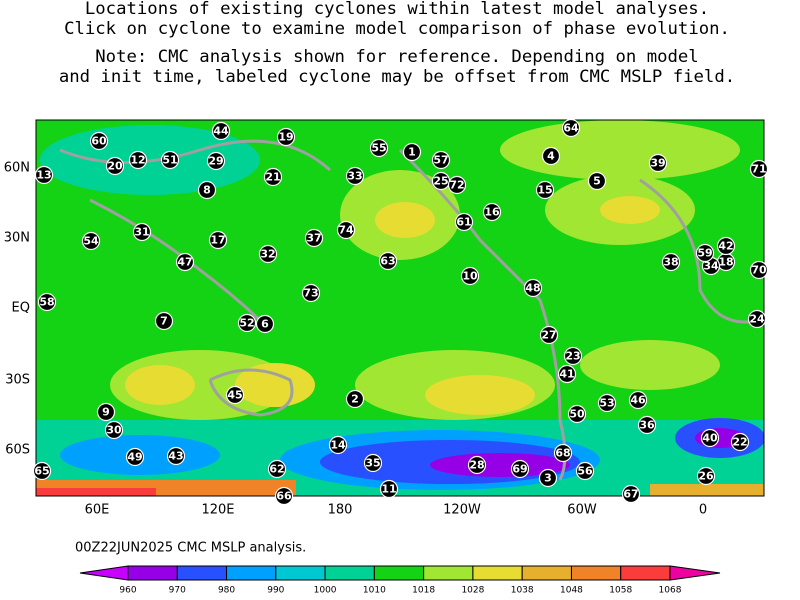 The height and width of the screenshot is (600, 800). I want to click on cyclone-marker: 2, so click(355, 399).